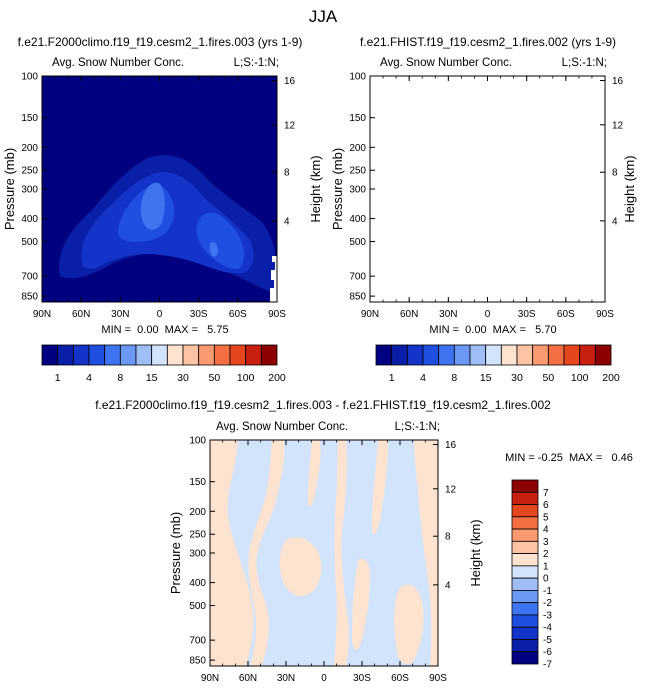  I want to click on colorbar-label: -1, so click(547, 591).